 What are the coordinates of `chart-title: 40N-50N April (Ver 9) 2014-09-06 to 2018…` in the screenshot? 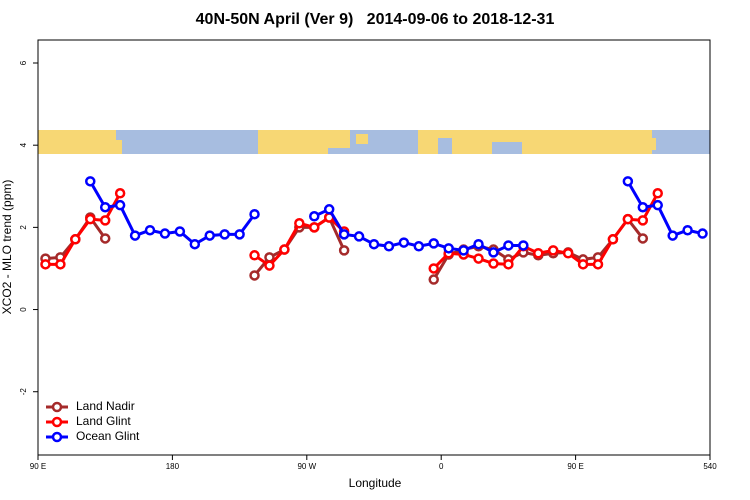 It's located at (375, 19).